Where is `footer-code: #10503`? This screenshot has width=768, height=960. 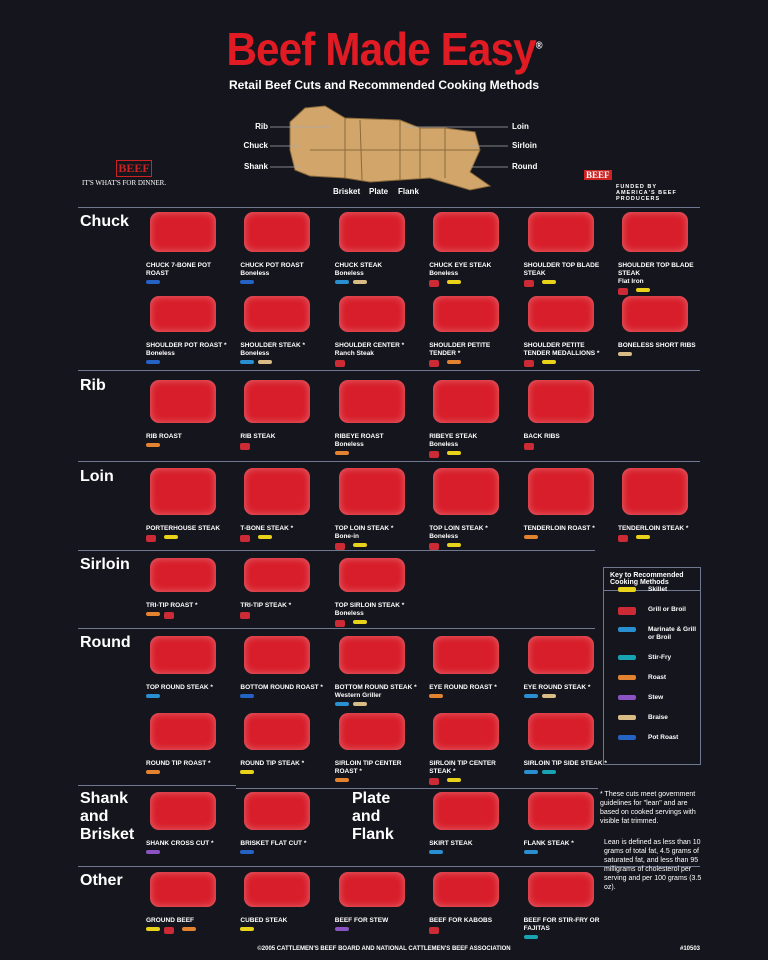
footer-code: #10503 is located at coordinates (690, 949).